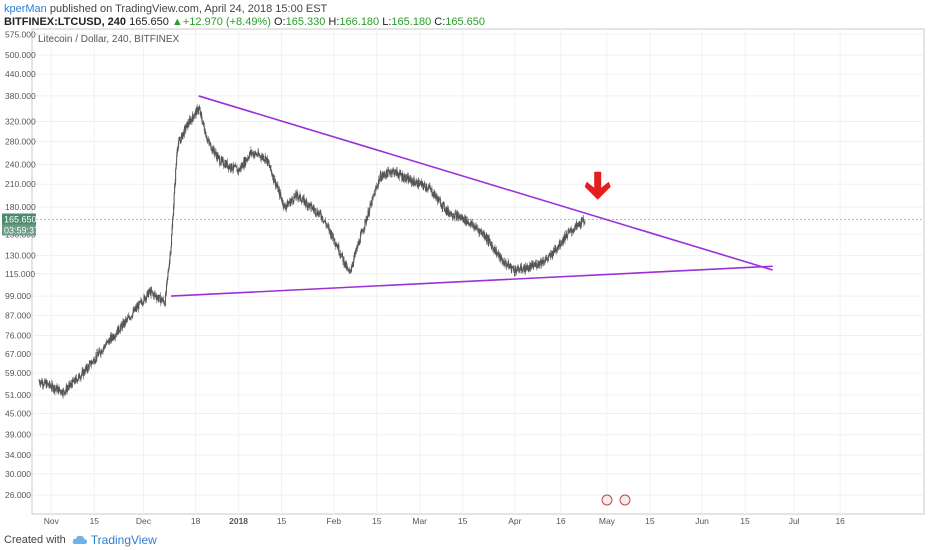  What do you see at coordinates (616, 500) in the screenshot?
I see `event-flags` at bounding box center [616, 500].